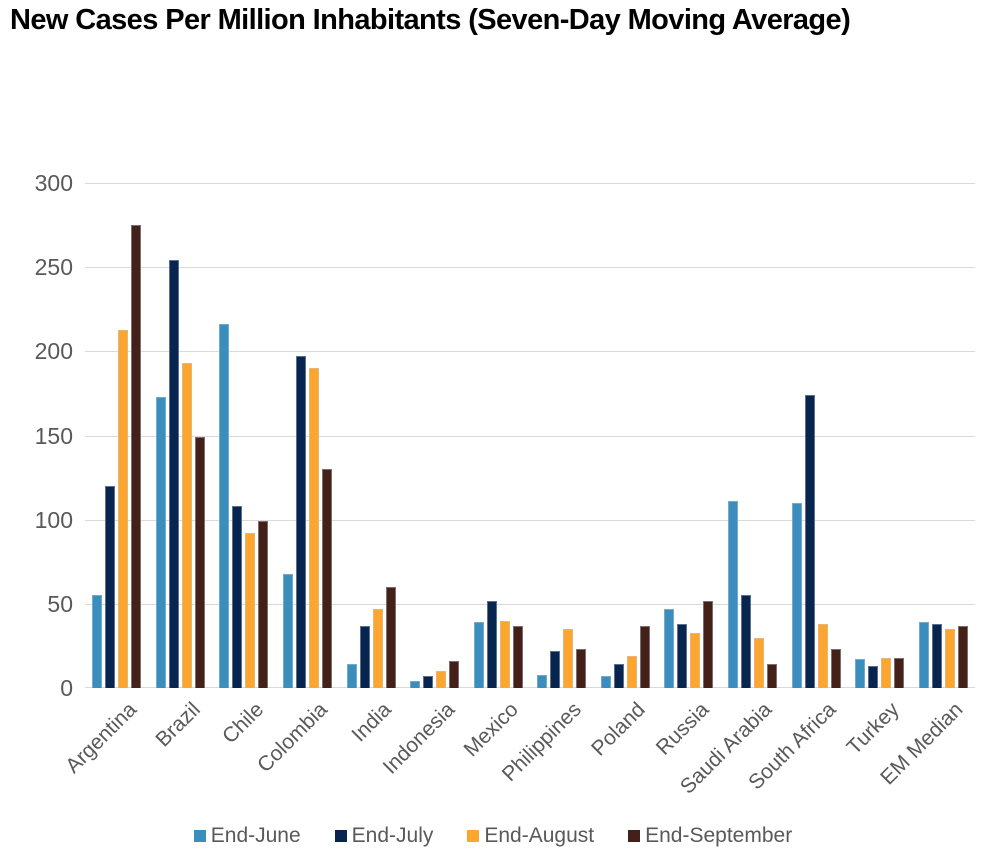 The width and height of the screenshot is (986, 853). I want to click on legend-label: End-July, so click(392, 835).